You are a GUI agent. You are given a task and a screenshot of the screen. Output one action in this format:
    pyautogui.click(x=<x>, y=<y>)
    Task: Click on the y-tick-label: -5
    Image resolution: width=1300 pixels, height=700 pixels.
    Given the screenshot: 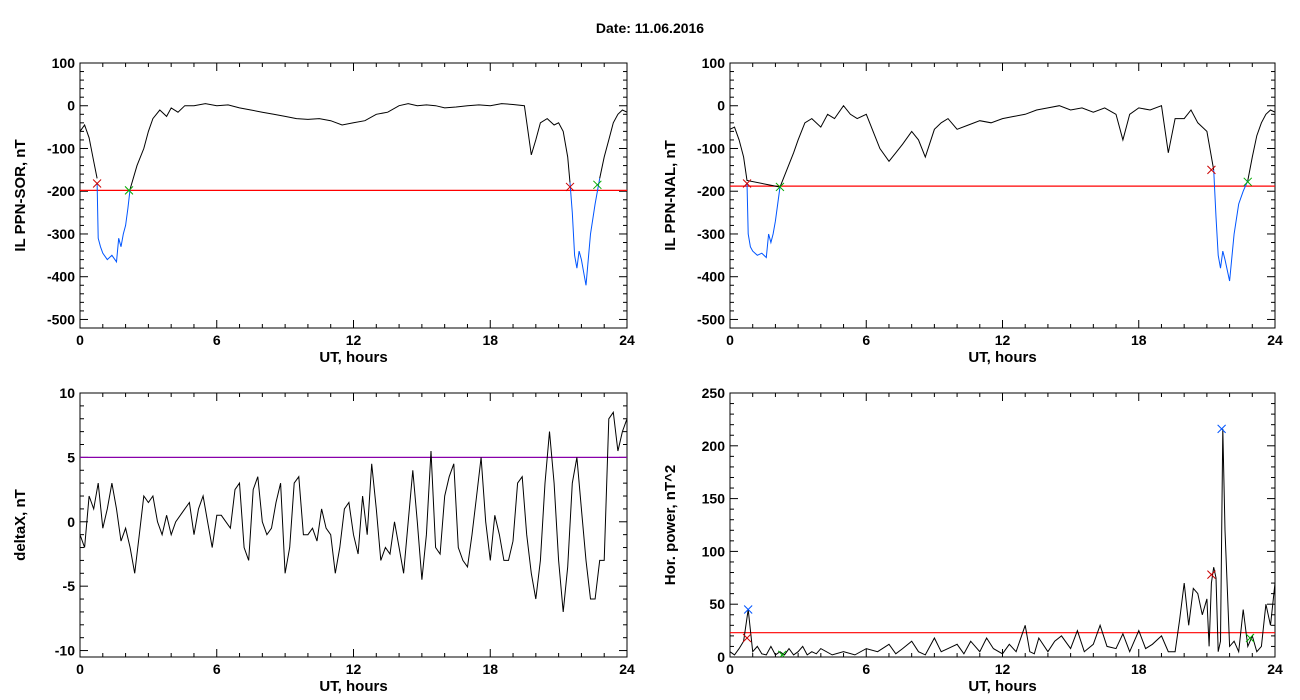 What is the action you would take?
    pyautogui.click(x=69, y=586)
    